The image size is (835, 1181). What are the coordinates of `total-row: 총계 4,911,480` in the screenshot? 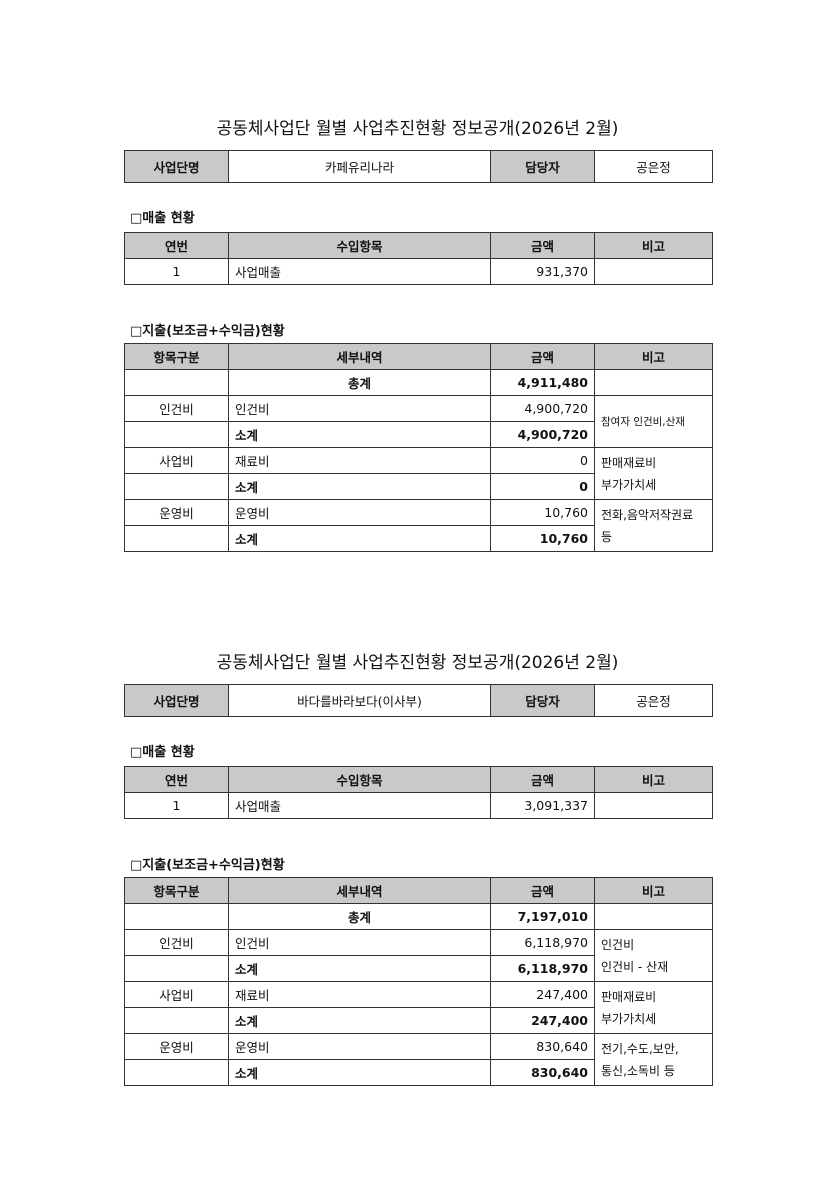 It's located at (418, 382).